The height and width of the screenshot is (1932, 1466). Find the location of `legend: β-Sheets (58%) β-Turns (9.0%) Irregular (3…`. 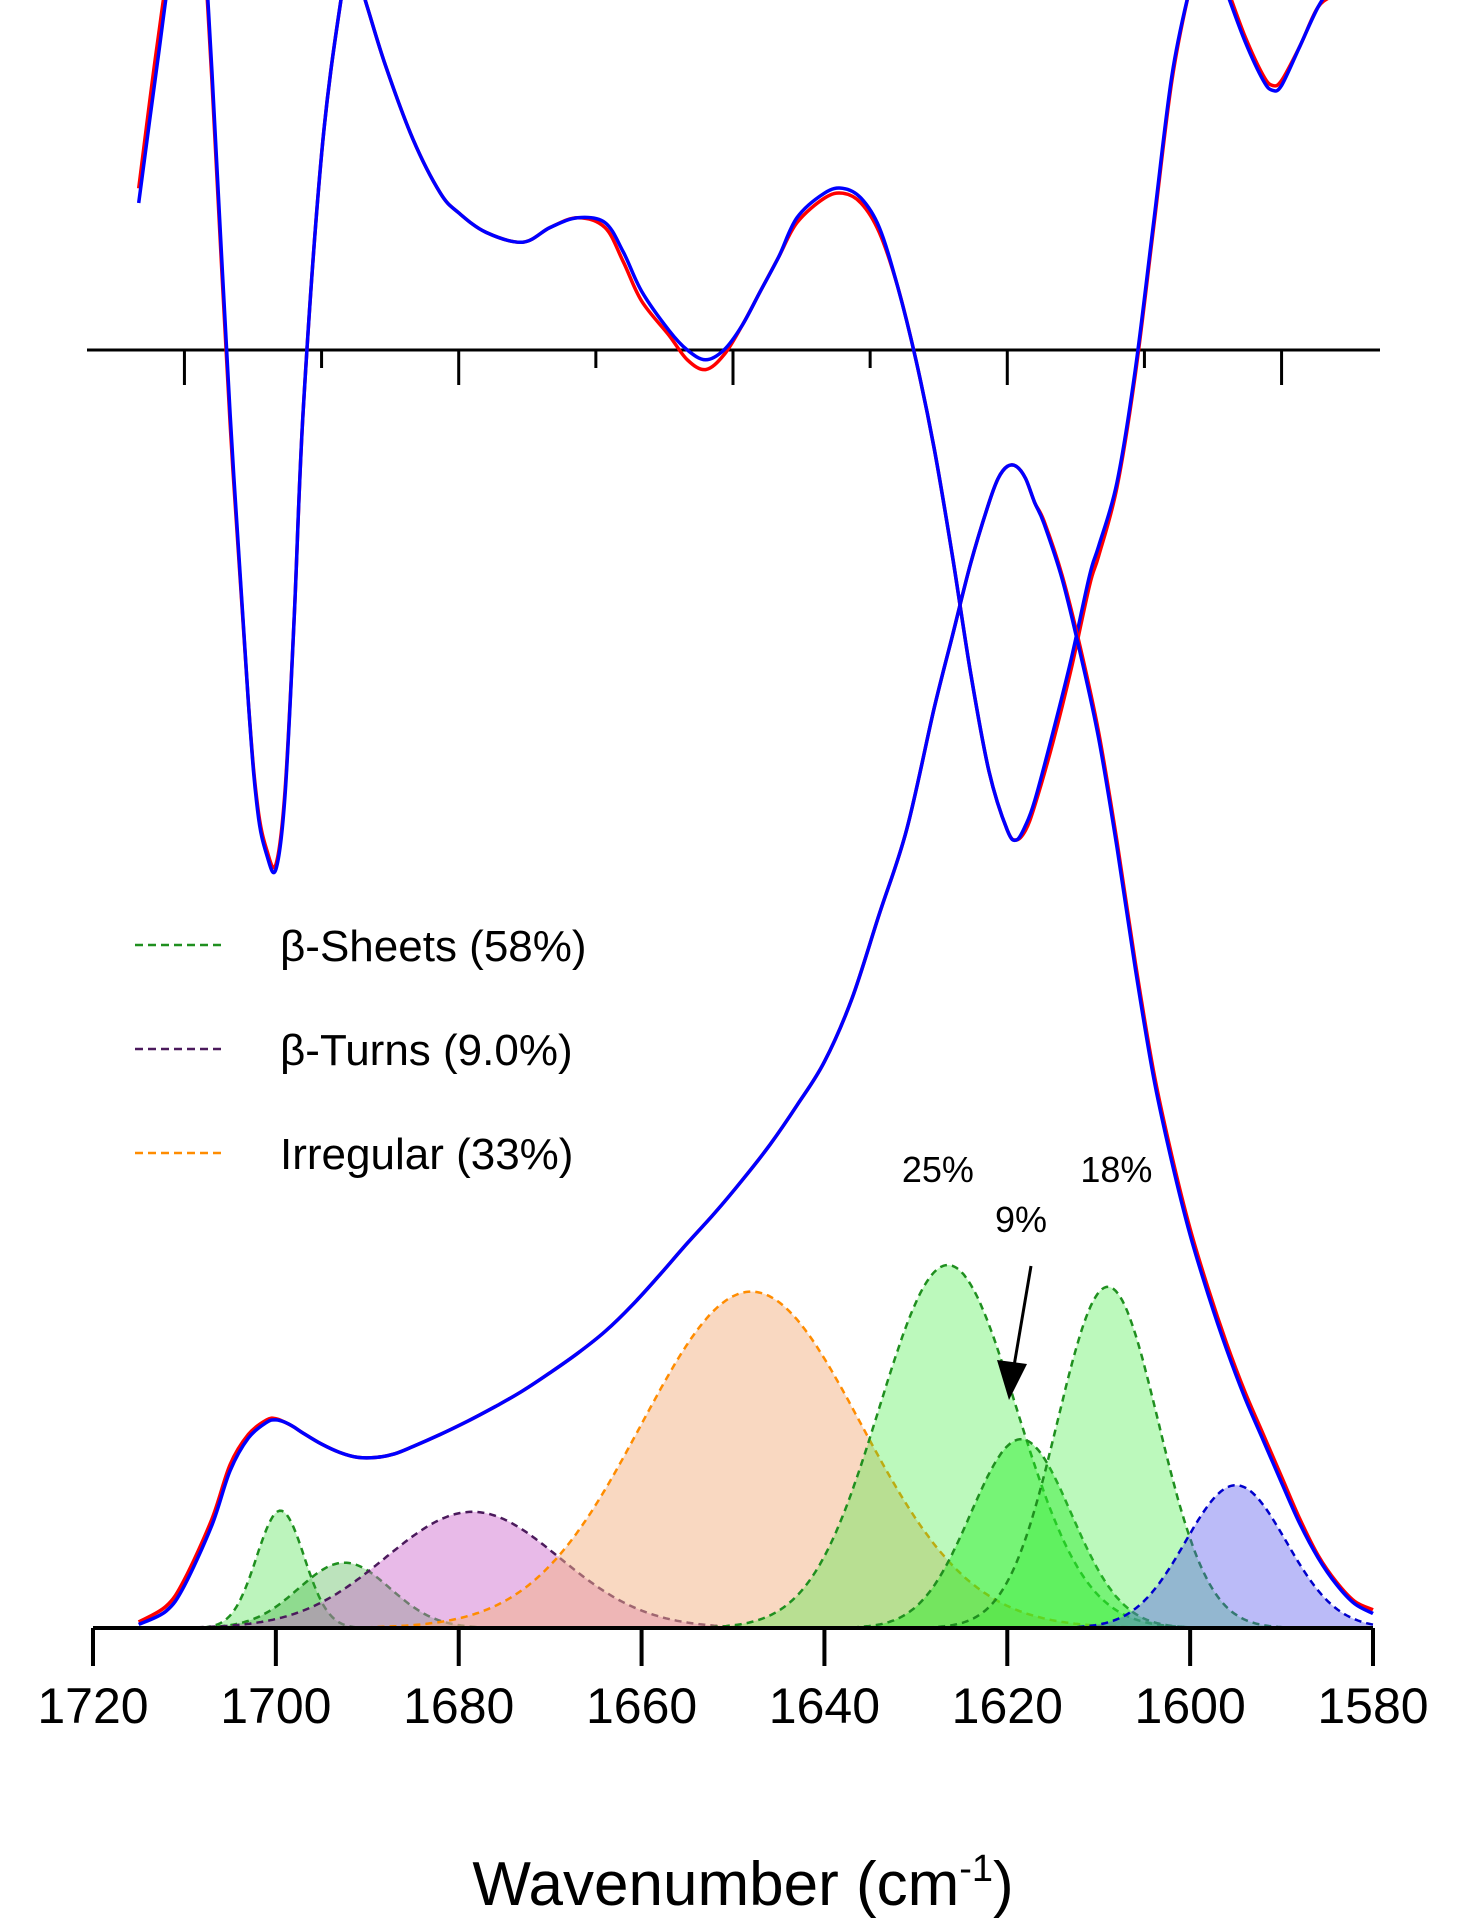

legend: β-Sheets (58%) β-Turns (9.0%) Irregular (3… is located at coordinates (361, 1050).